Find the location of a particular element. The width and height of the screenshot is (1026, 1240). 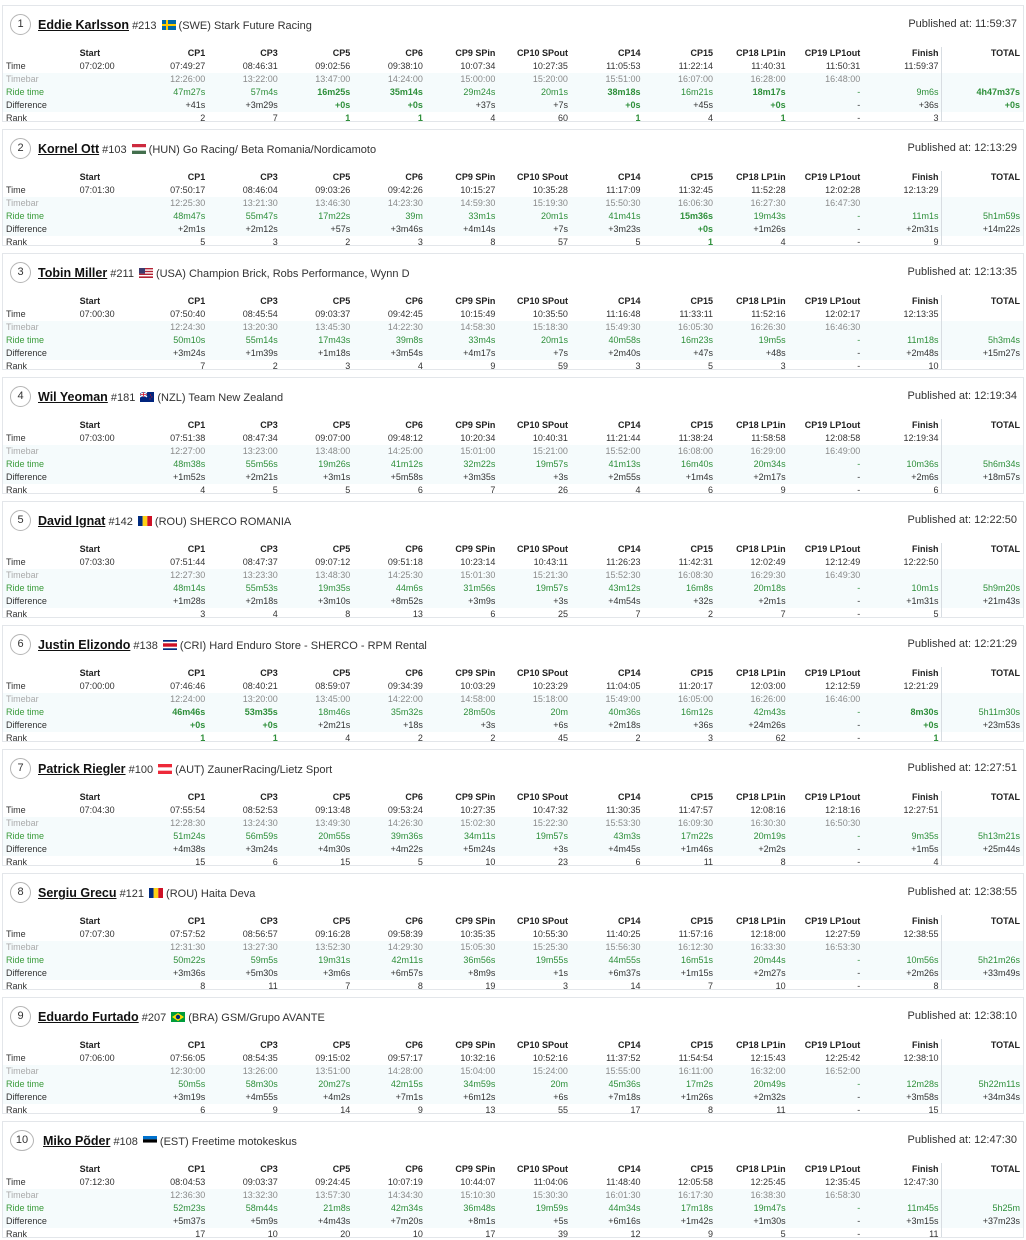

time-cell: 09:15:02 is located at coordinates (333, 1058).